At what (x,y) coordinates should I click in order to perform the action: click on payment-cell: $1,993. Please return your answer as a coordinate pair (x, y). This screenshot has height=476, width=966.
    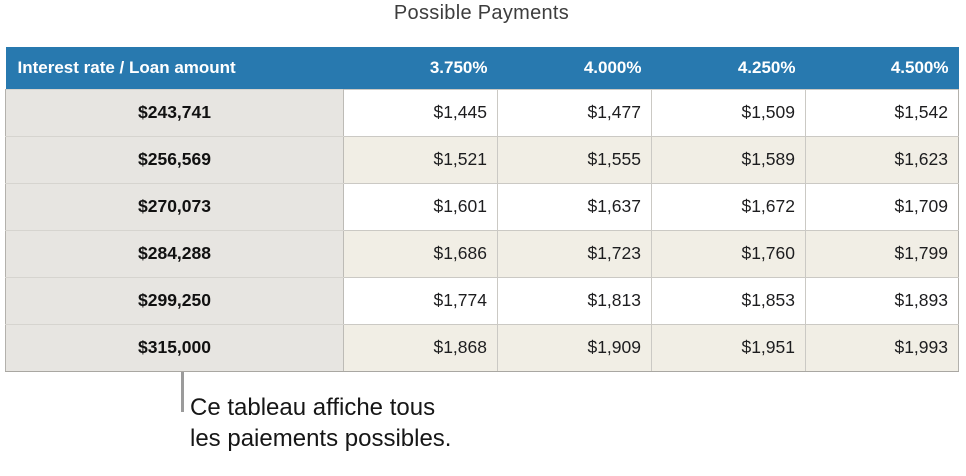
    Looking at the image, I should click on (882, 347).